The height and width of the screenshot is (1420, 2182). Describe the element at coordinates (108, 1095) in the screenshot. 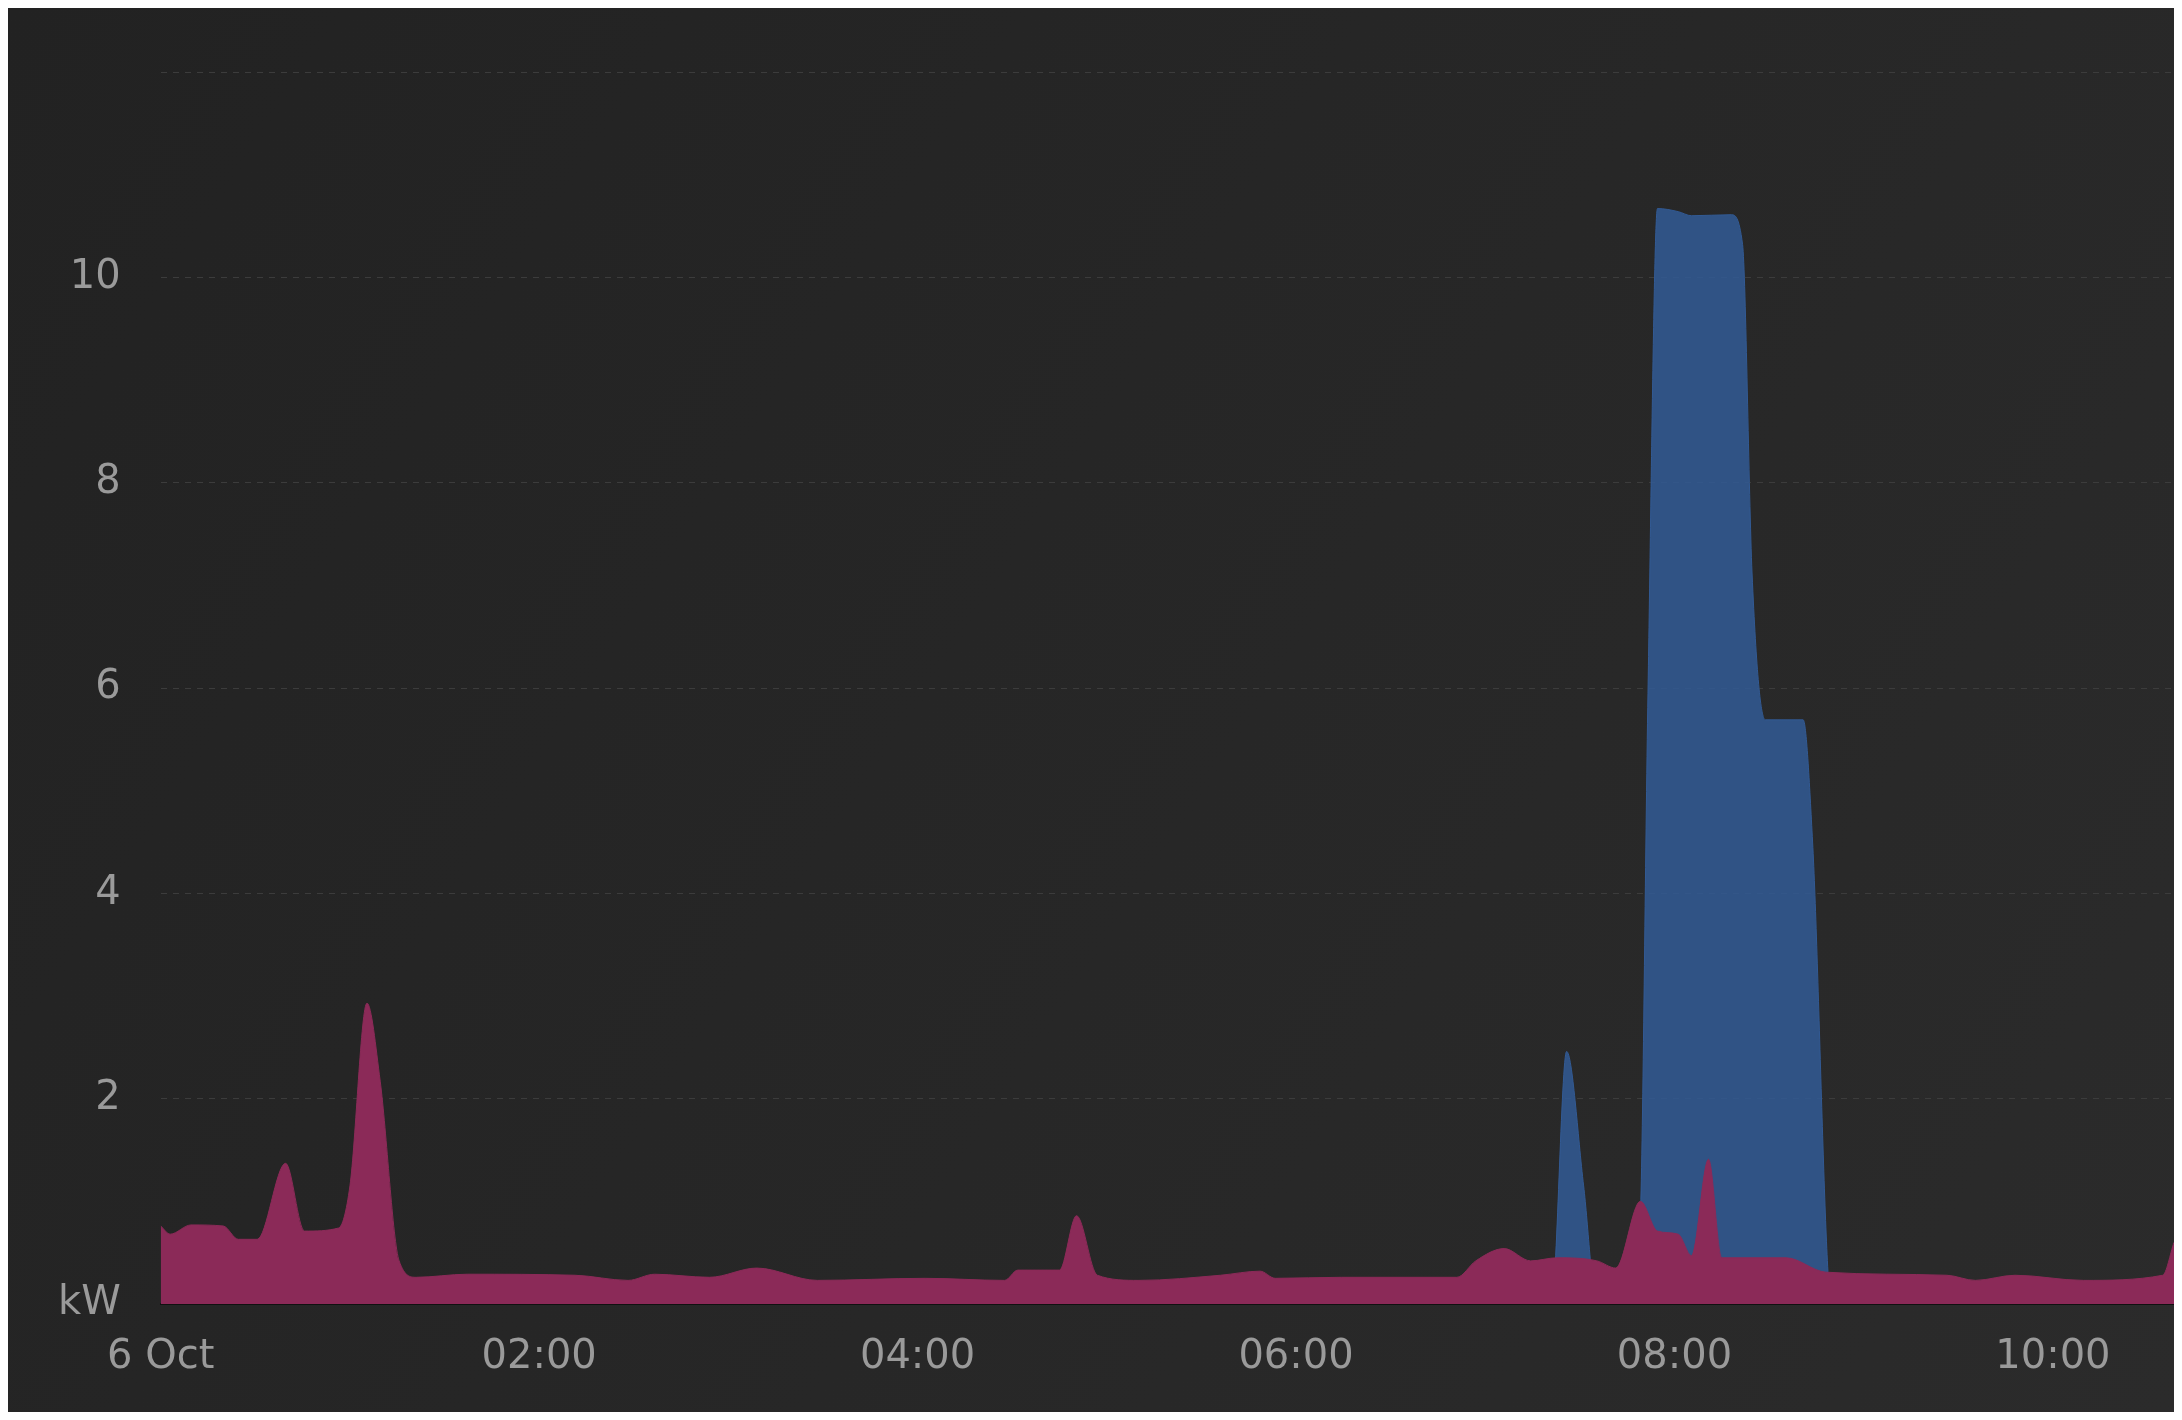

I see `y-tick-label: 2` at that location.